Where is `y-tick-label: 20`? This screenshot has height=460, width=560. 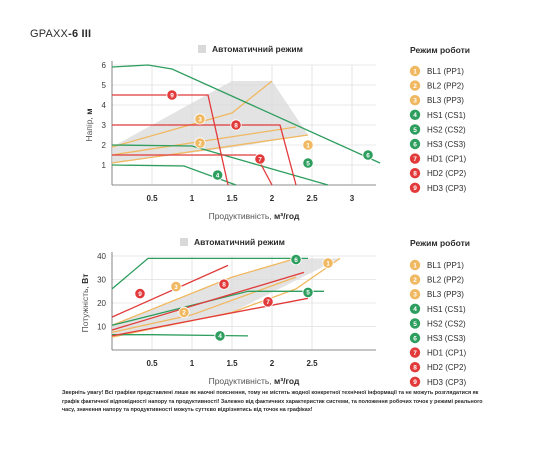
y-tick-label: 20 is located at coordinates (101, 303).